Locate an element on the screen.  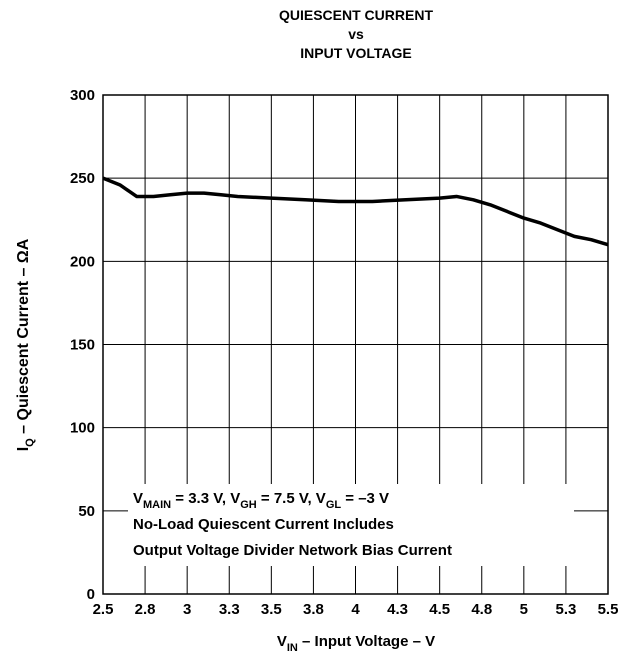
text-part: – Input Voltage – V is located at coordinates (366, 641).